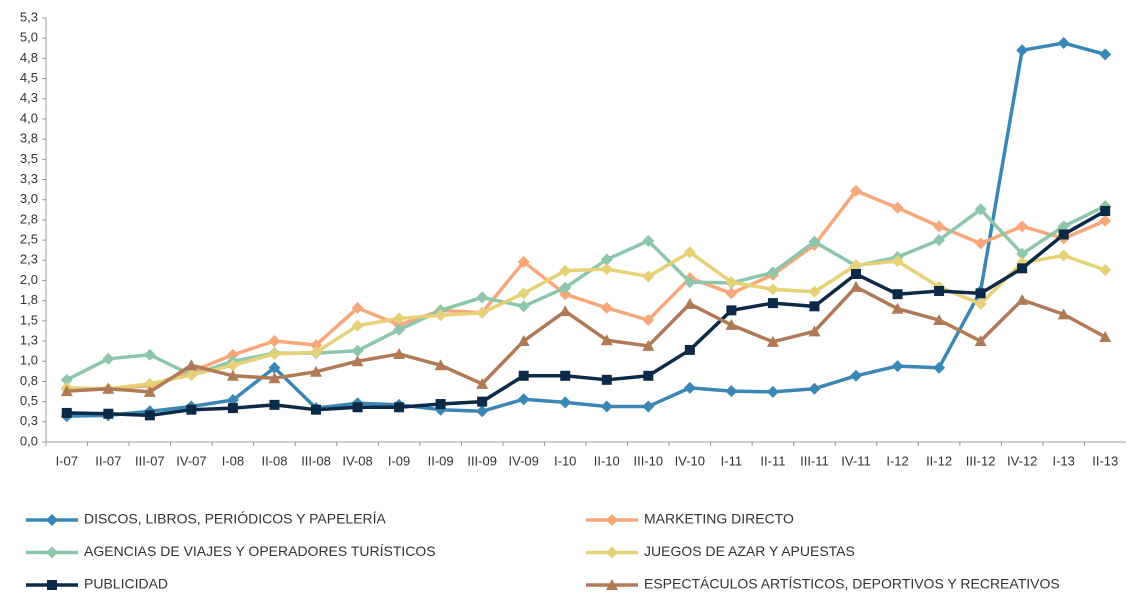 The image size is (1132, 599). Describe the element at coordinates (108, 460) in the screenshot. I see `x-tick-label: II-07` at that location.